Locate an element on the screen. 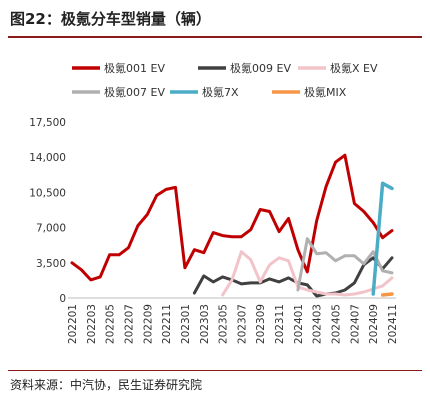  legend-label: 极氪007 EV is located at coordinates (134, 92).